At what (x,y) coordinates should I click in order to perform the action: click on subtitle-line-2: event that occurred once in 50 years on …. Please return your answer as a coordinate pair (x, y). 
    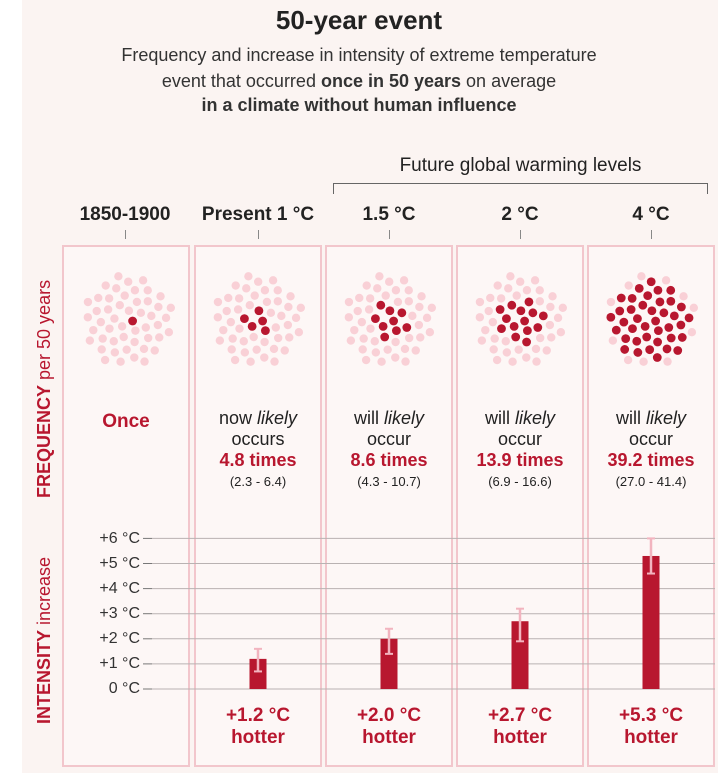
    Looking at the image, I should click on (359, 81).